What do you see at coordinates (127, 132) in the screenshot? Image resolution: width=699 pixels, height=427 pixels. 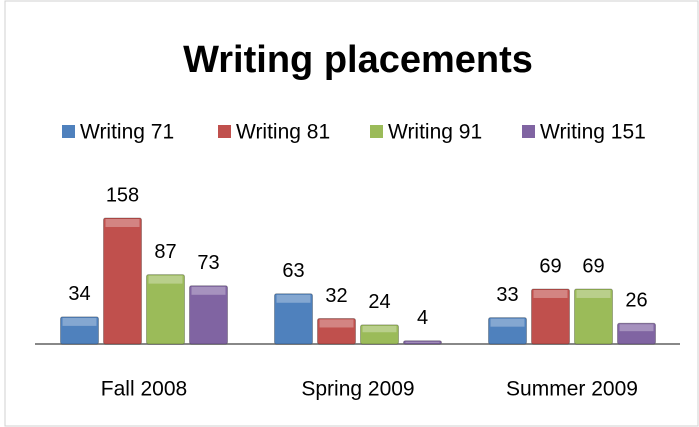 I see `legend-label: Writing 71` at bounding box center [127, 132].